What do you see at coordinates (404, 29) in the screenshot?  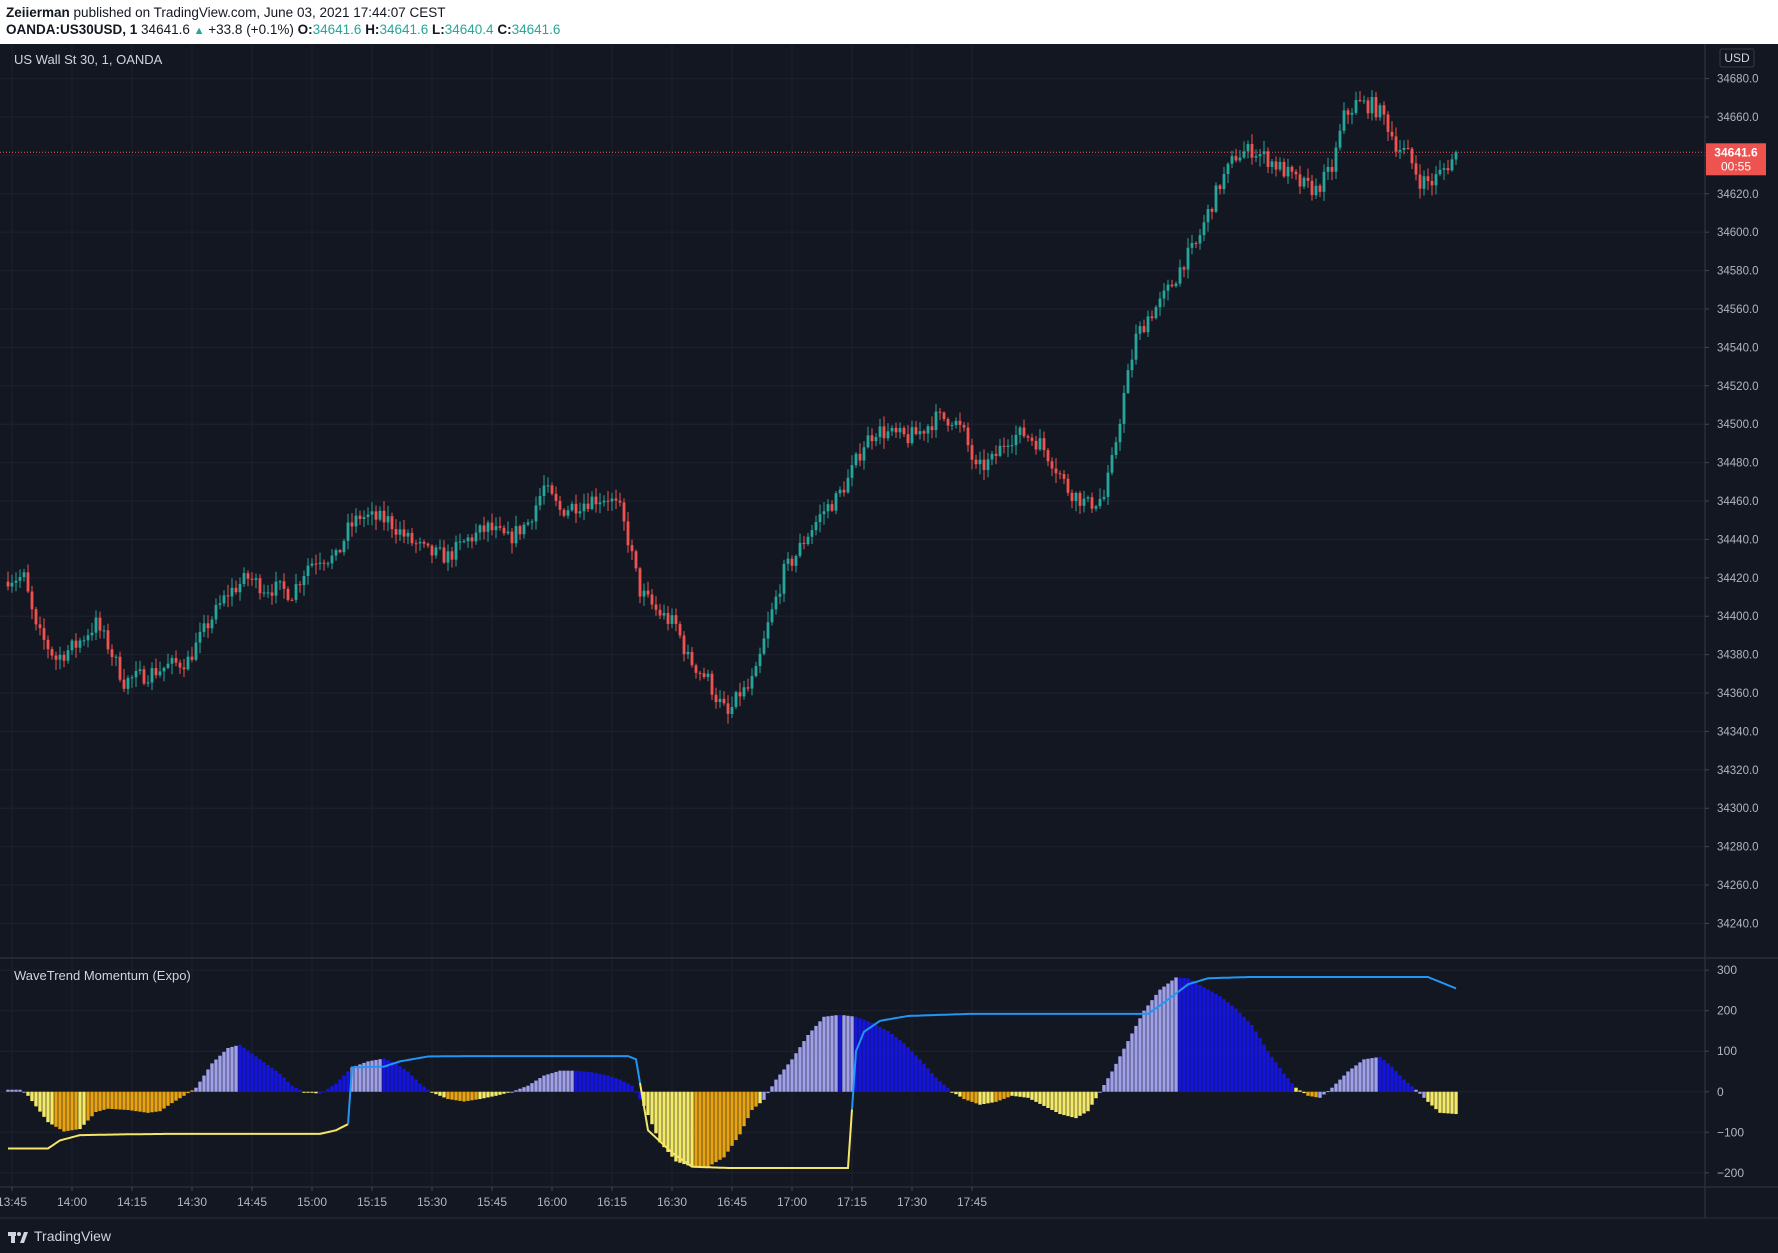 I see `high-value: 34641.6` at bounding box center [404, 29].